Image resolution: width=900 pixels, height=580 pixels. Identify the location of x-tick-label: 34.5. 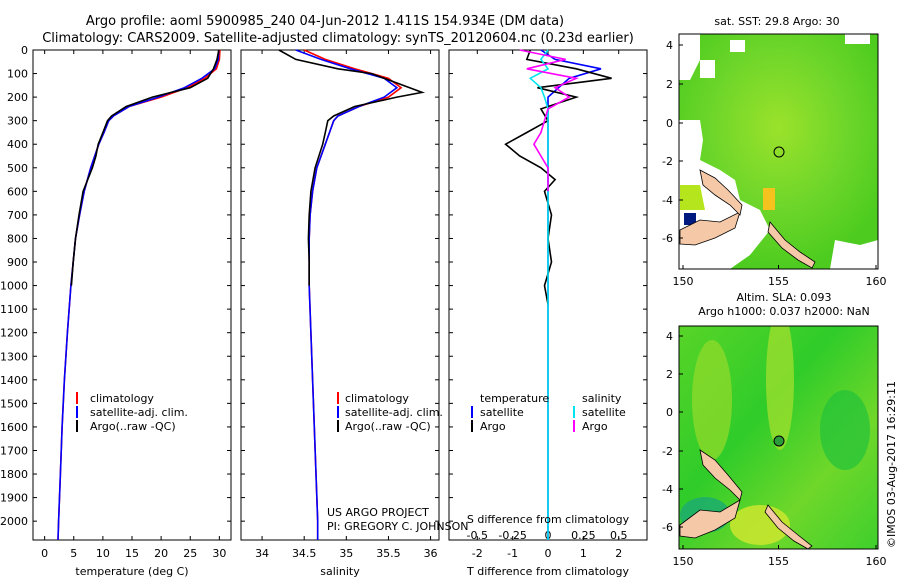
(304, 553).